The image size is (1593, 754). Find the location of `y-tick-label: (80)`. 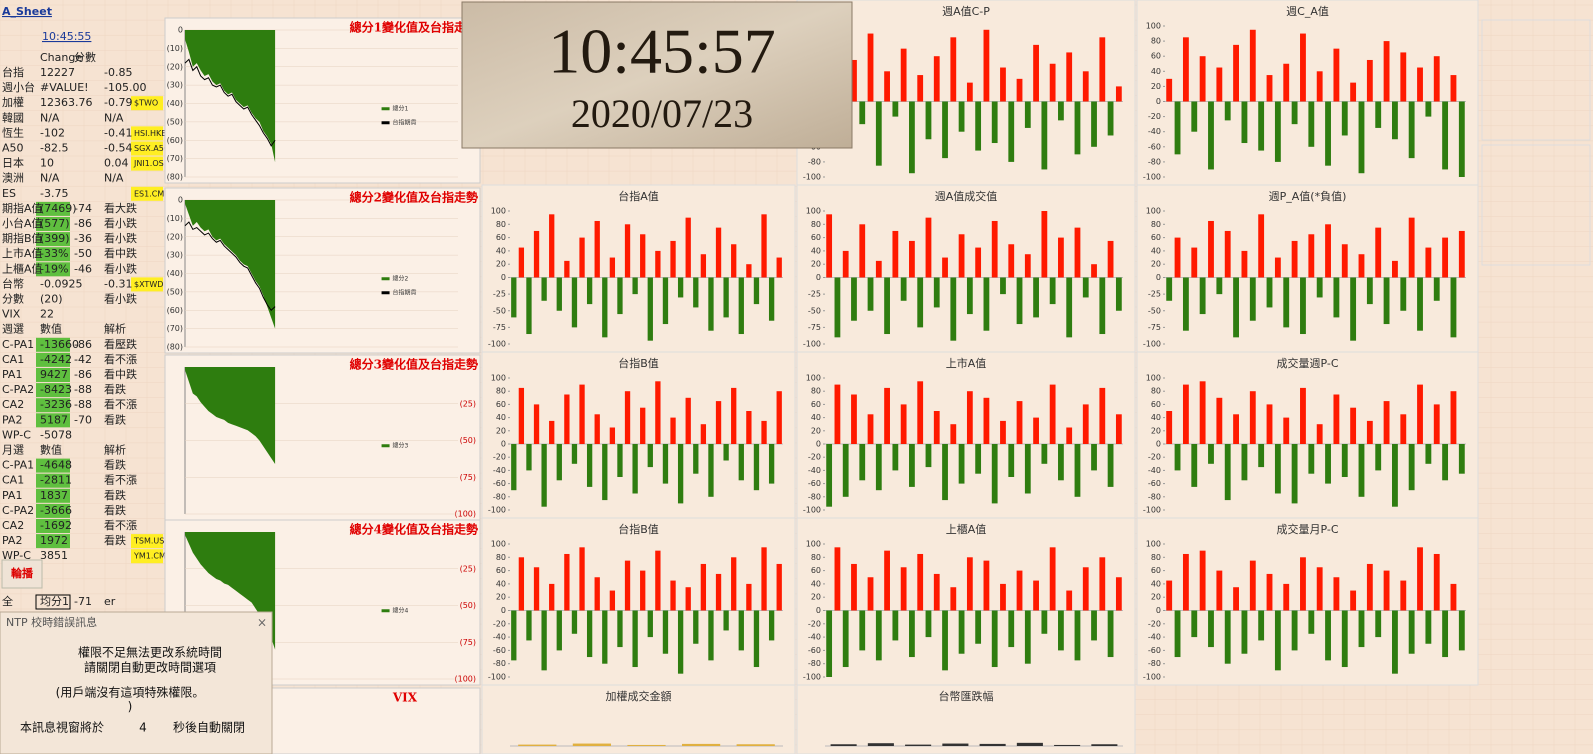

y-tick-label: (80) is located at coordinates (175, 347).